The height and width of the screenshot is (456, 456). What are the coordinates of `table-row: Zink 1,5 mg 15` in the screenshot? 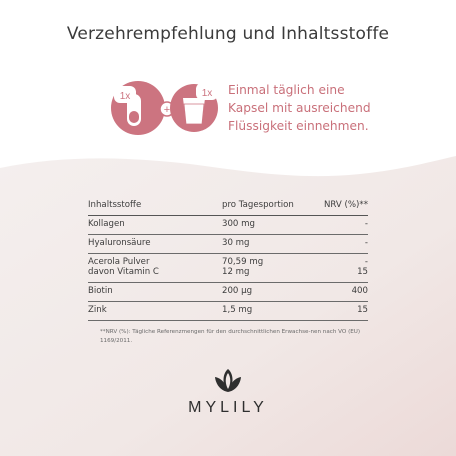 It's located at (228, 311).